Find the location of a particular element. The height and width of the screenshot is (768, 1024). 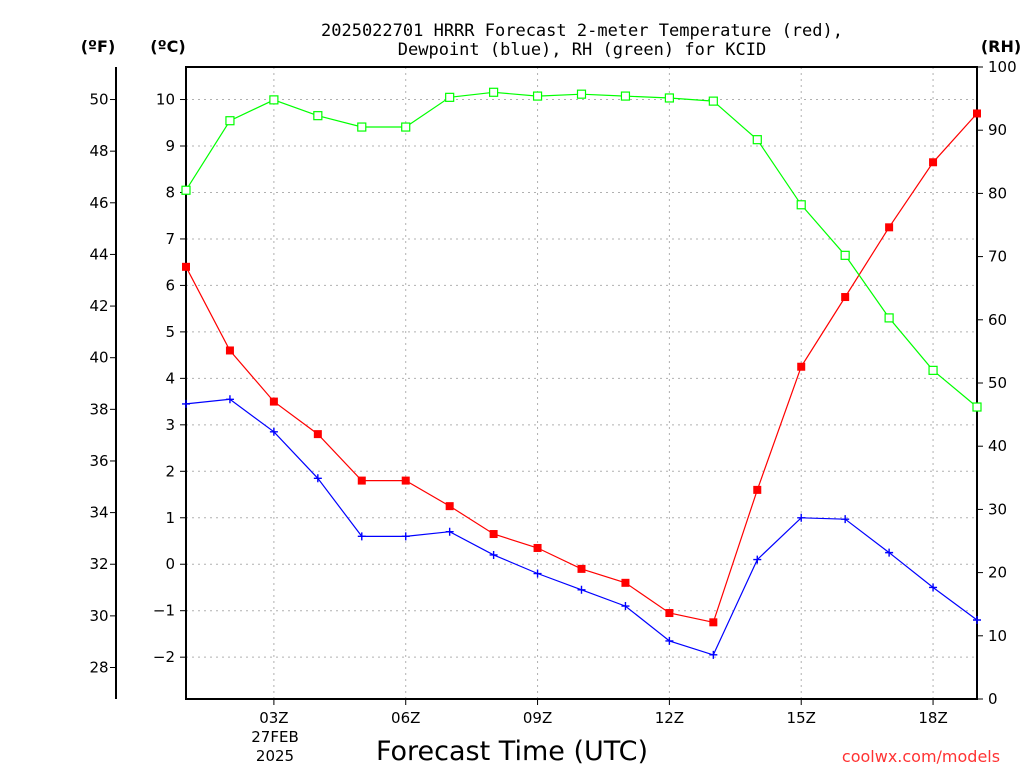

rh-tick-label: 50 is located at coordinates (997, 383).